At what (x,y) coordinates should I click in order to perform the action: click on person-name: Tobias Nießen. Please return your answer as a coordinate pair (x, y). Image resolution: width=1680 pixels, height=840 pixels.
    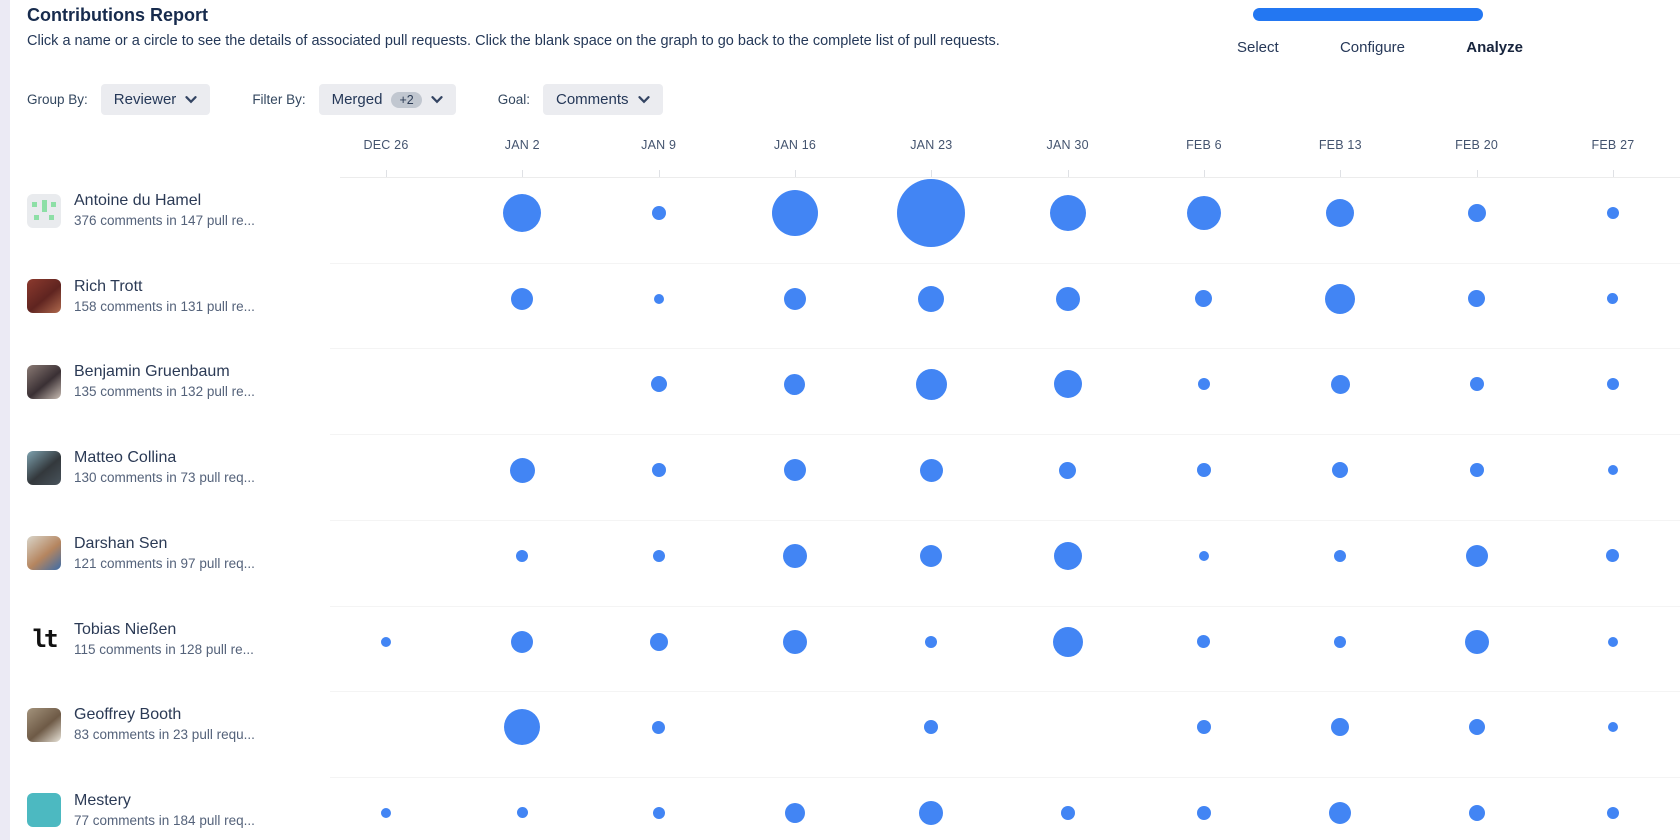
    Looking at the image, I should click on (125, 629).